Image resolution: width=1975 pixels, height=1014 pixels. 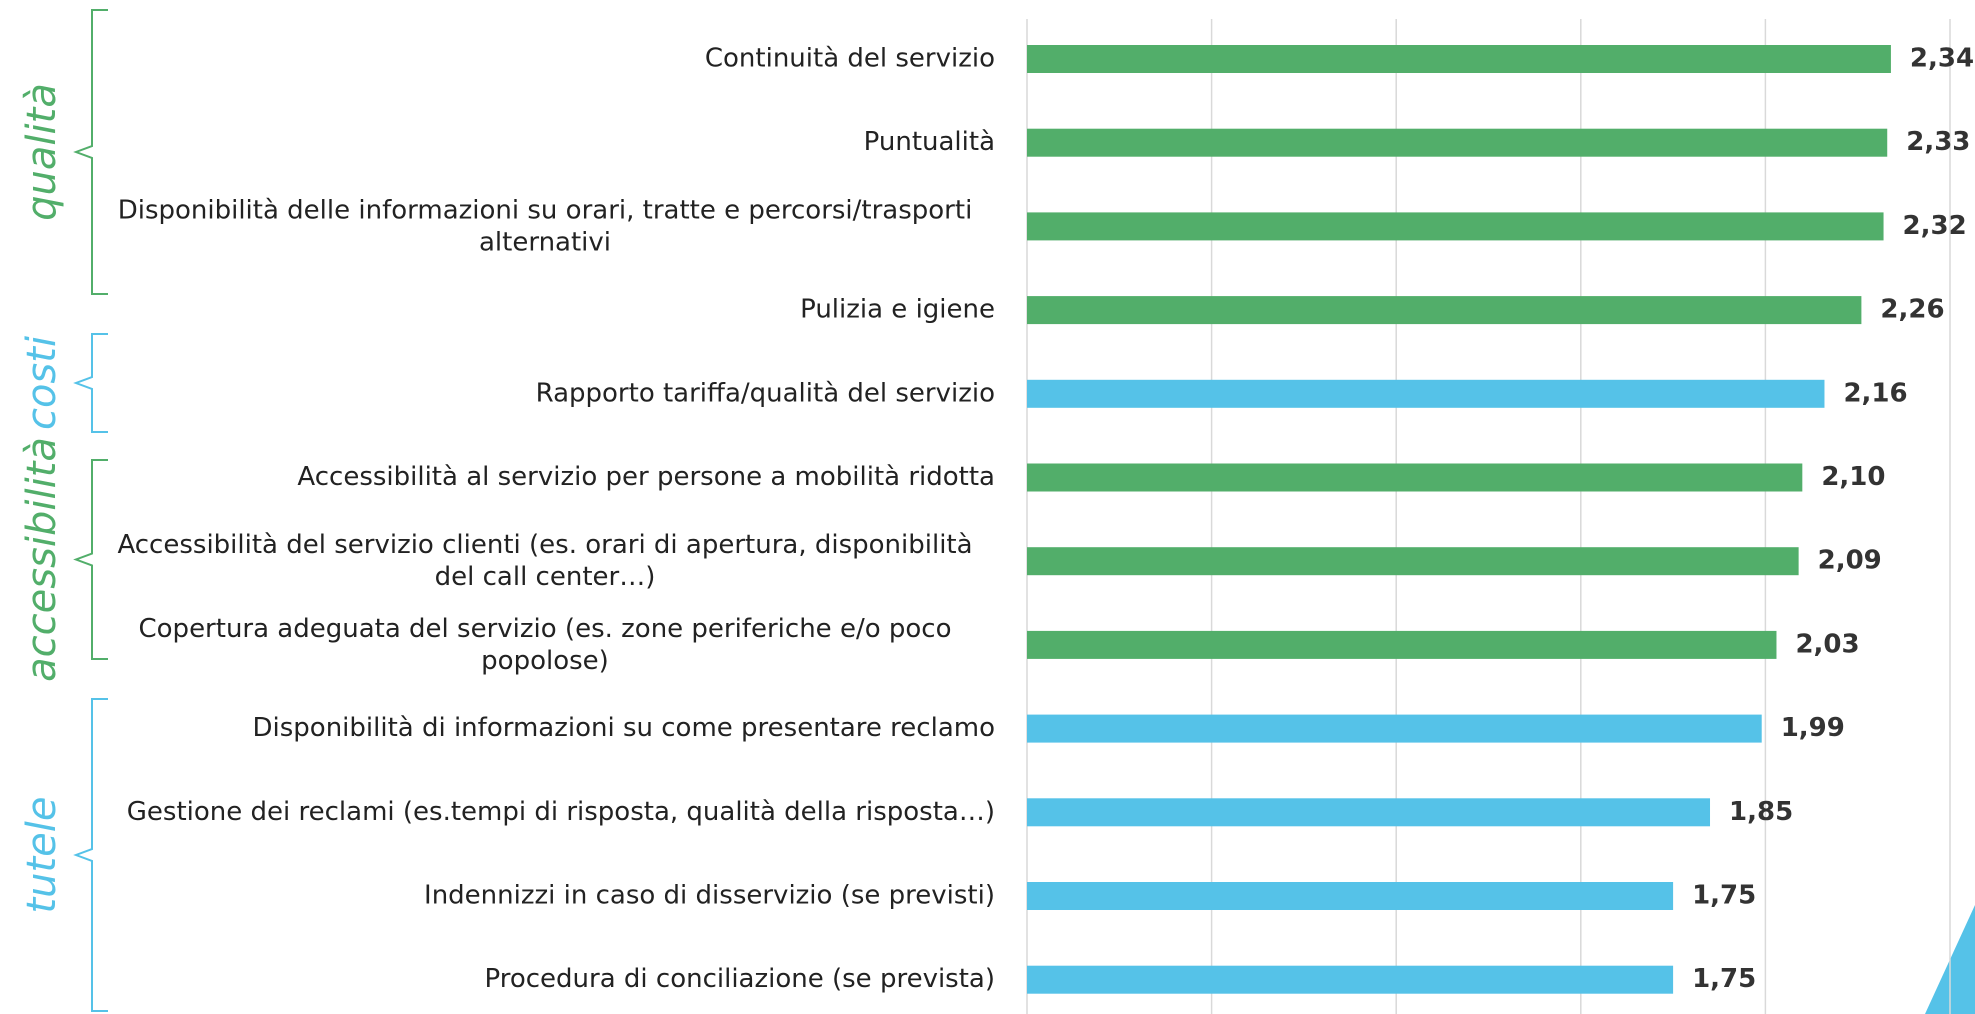 What do you see at coordinates (1935, 226) in the screenshot?
I see `value-label: 2,32` at bounding box center [1935, 226].